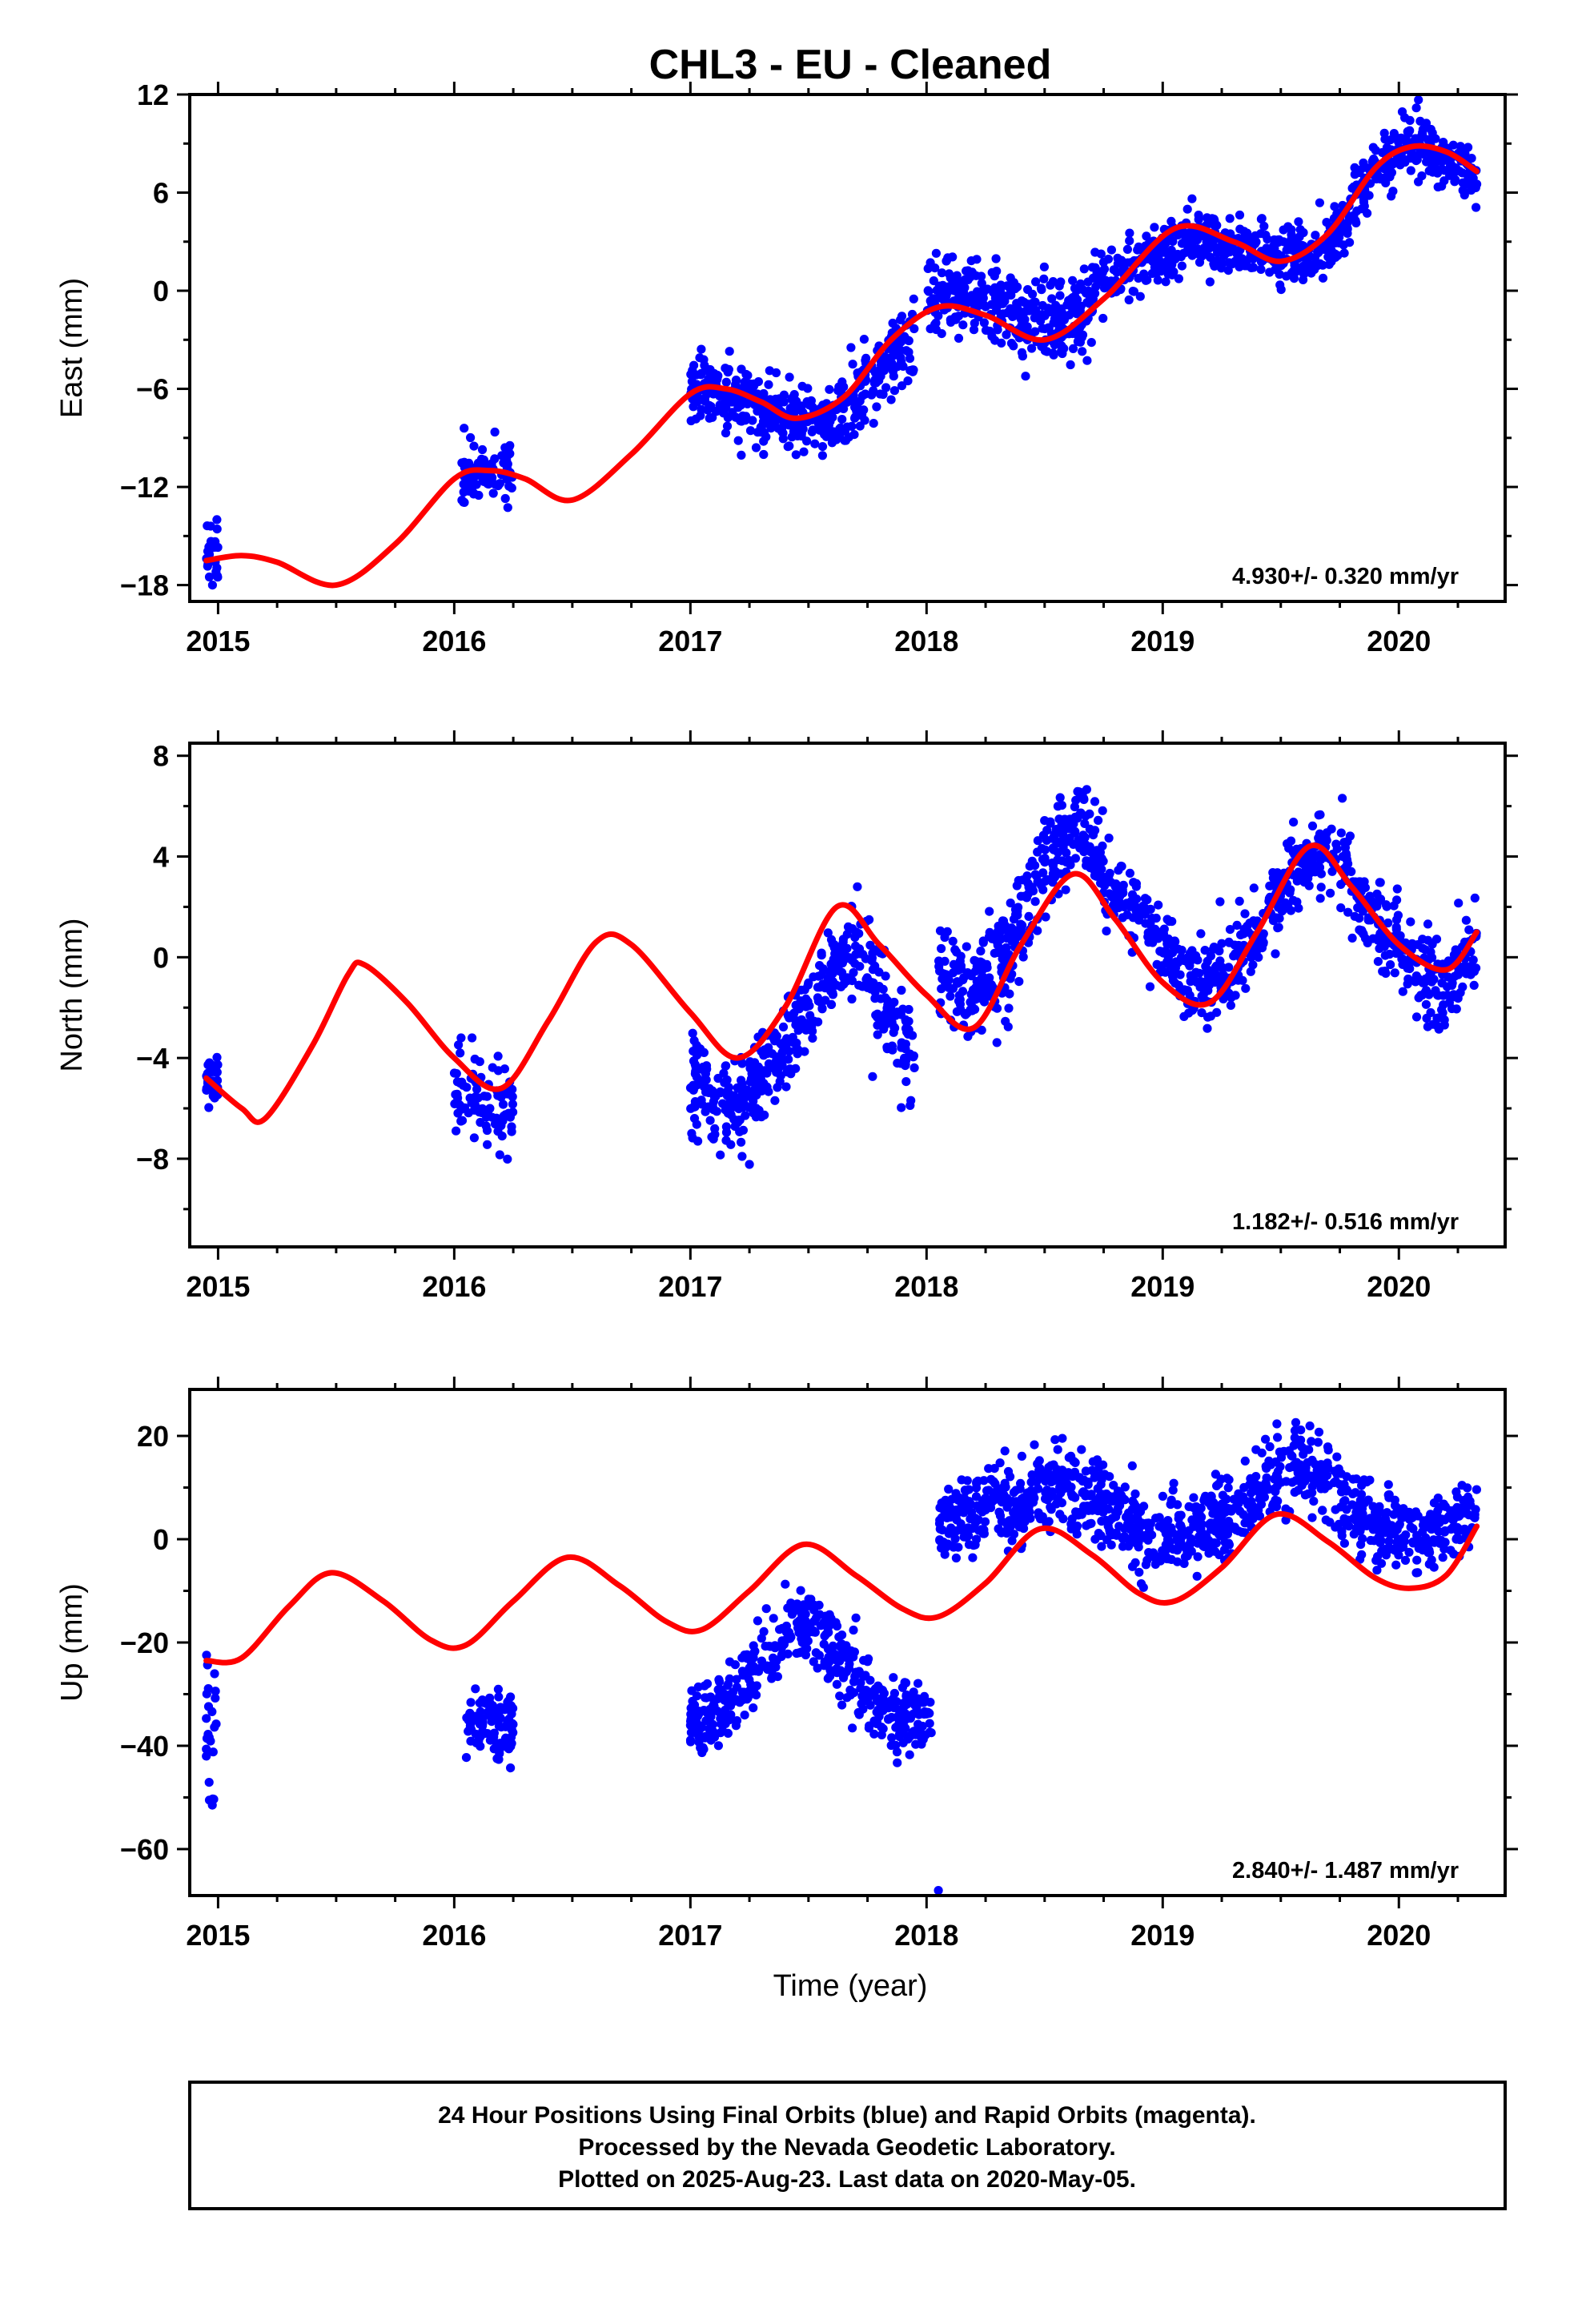 The width and height of the screenshot is (1582, 2324). I want to click on y-tick-label: −12, so click(144, 487).